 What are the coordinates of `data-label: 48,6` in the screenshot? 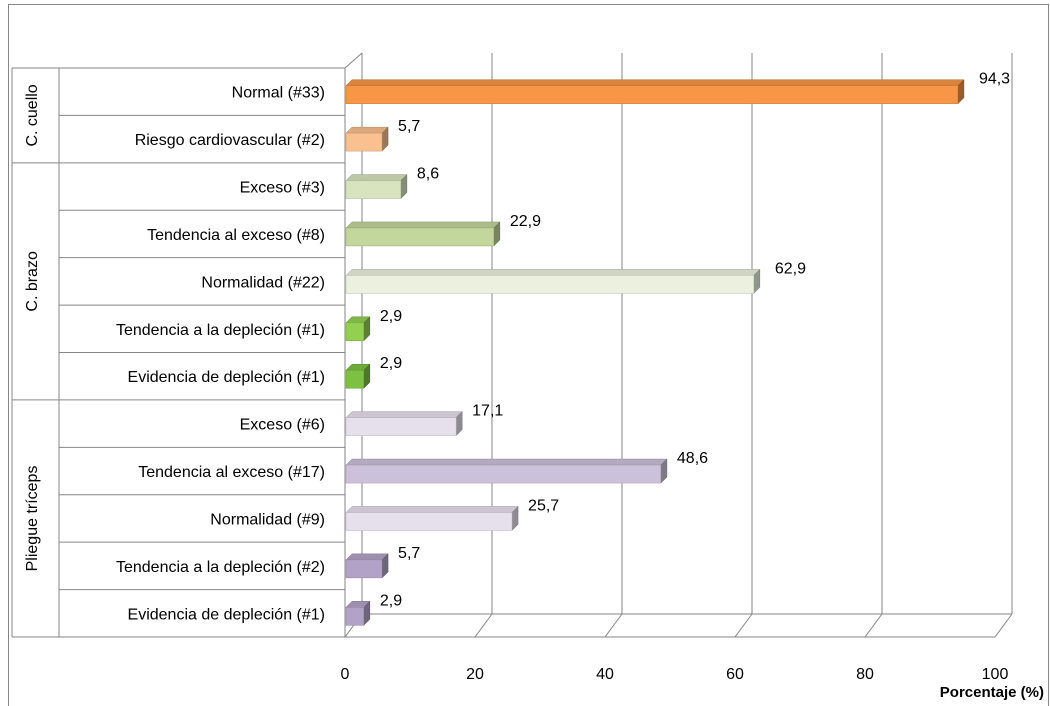 It's located at (692, 458).